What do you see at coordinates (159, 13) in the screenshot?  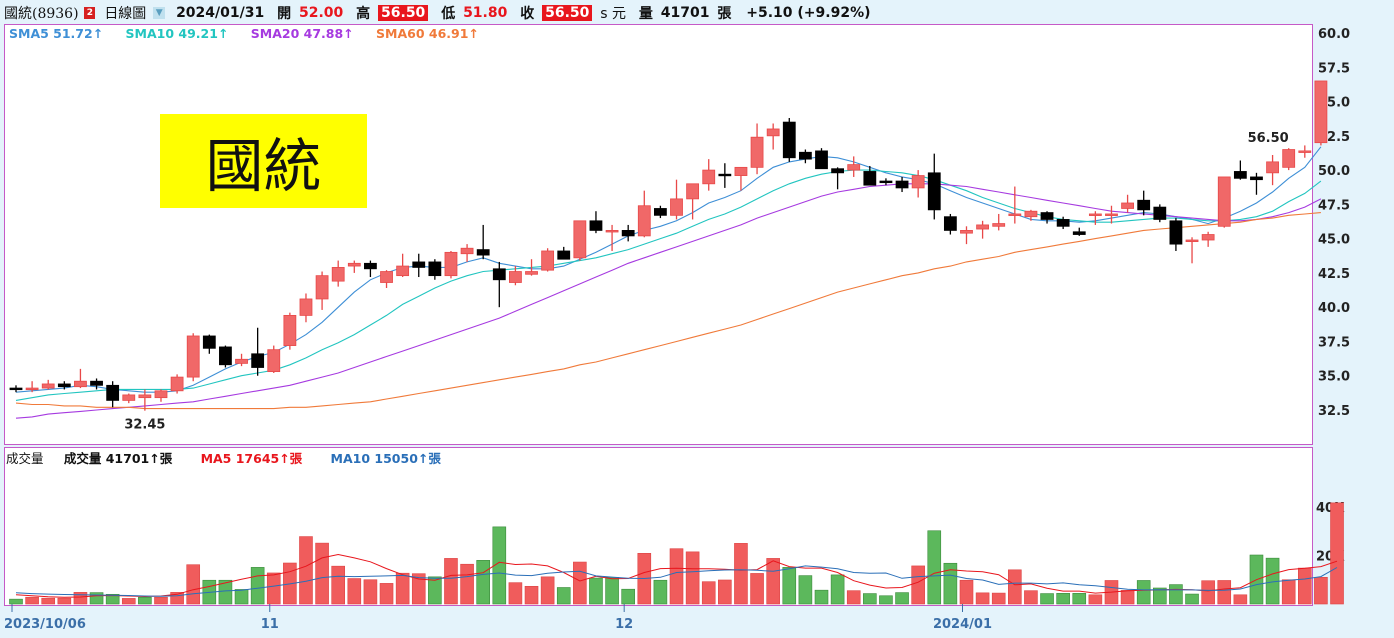 I see `chart-type-dropdown-icon: ▼` at bounding box center [159, 13].